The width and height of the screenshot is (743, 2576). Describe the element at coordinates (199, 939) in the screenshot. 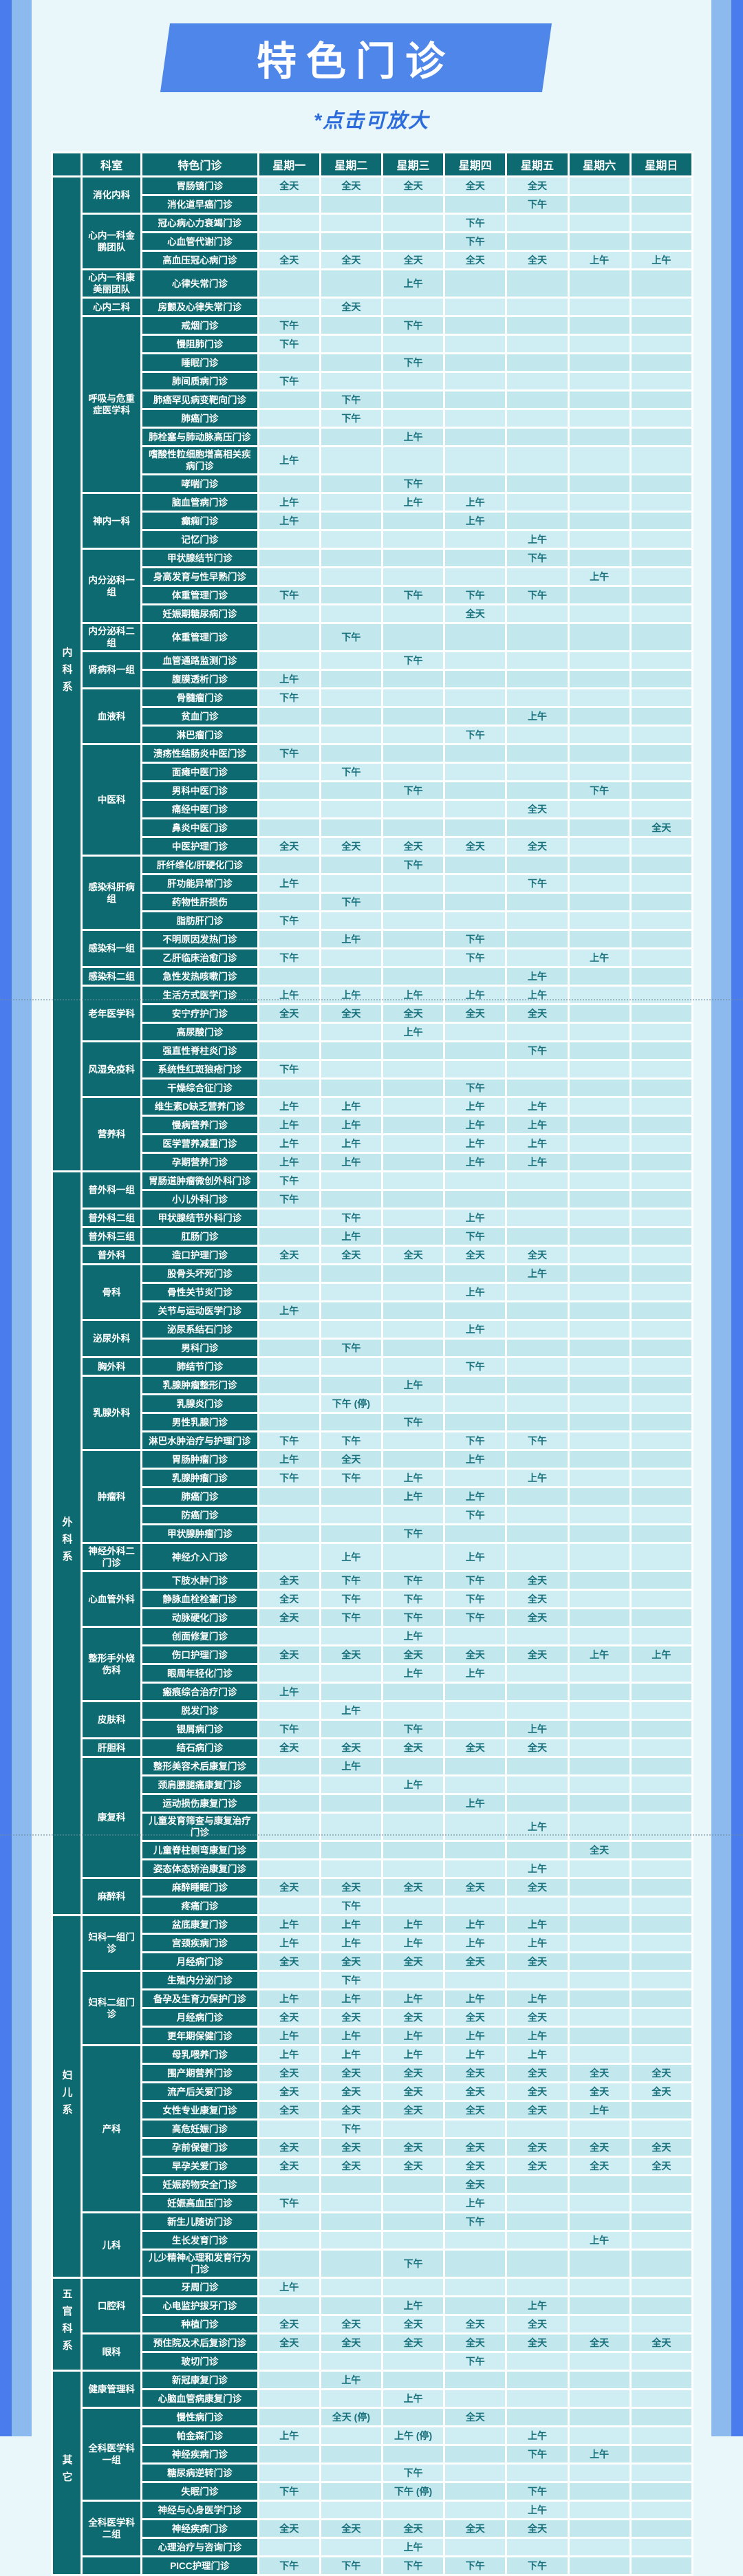

I see `clinic-name-cell: 不明原因发热门诊` at that location.